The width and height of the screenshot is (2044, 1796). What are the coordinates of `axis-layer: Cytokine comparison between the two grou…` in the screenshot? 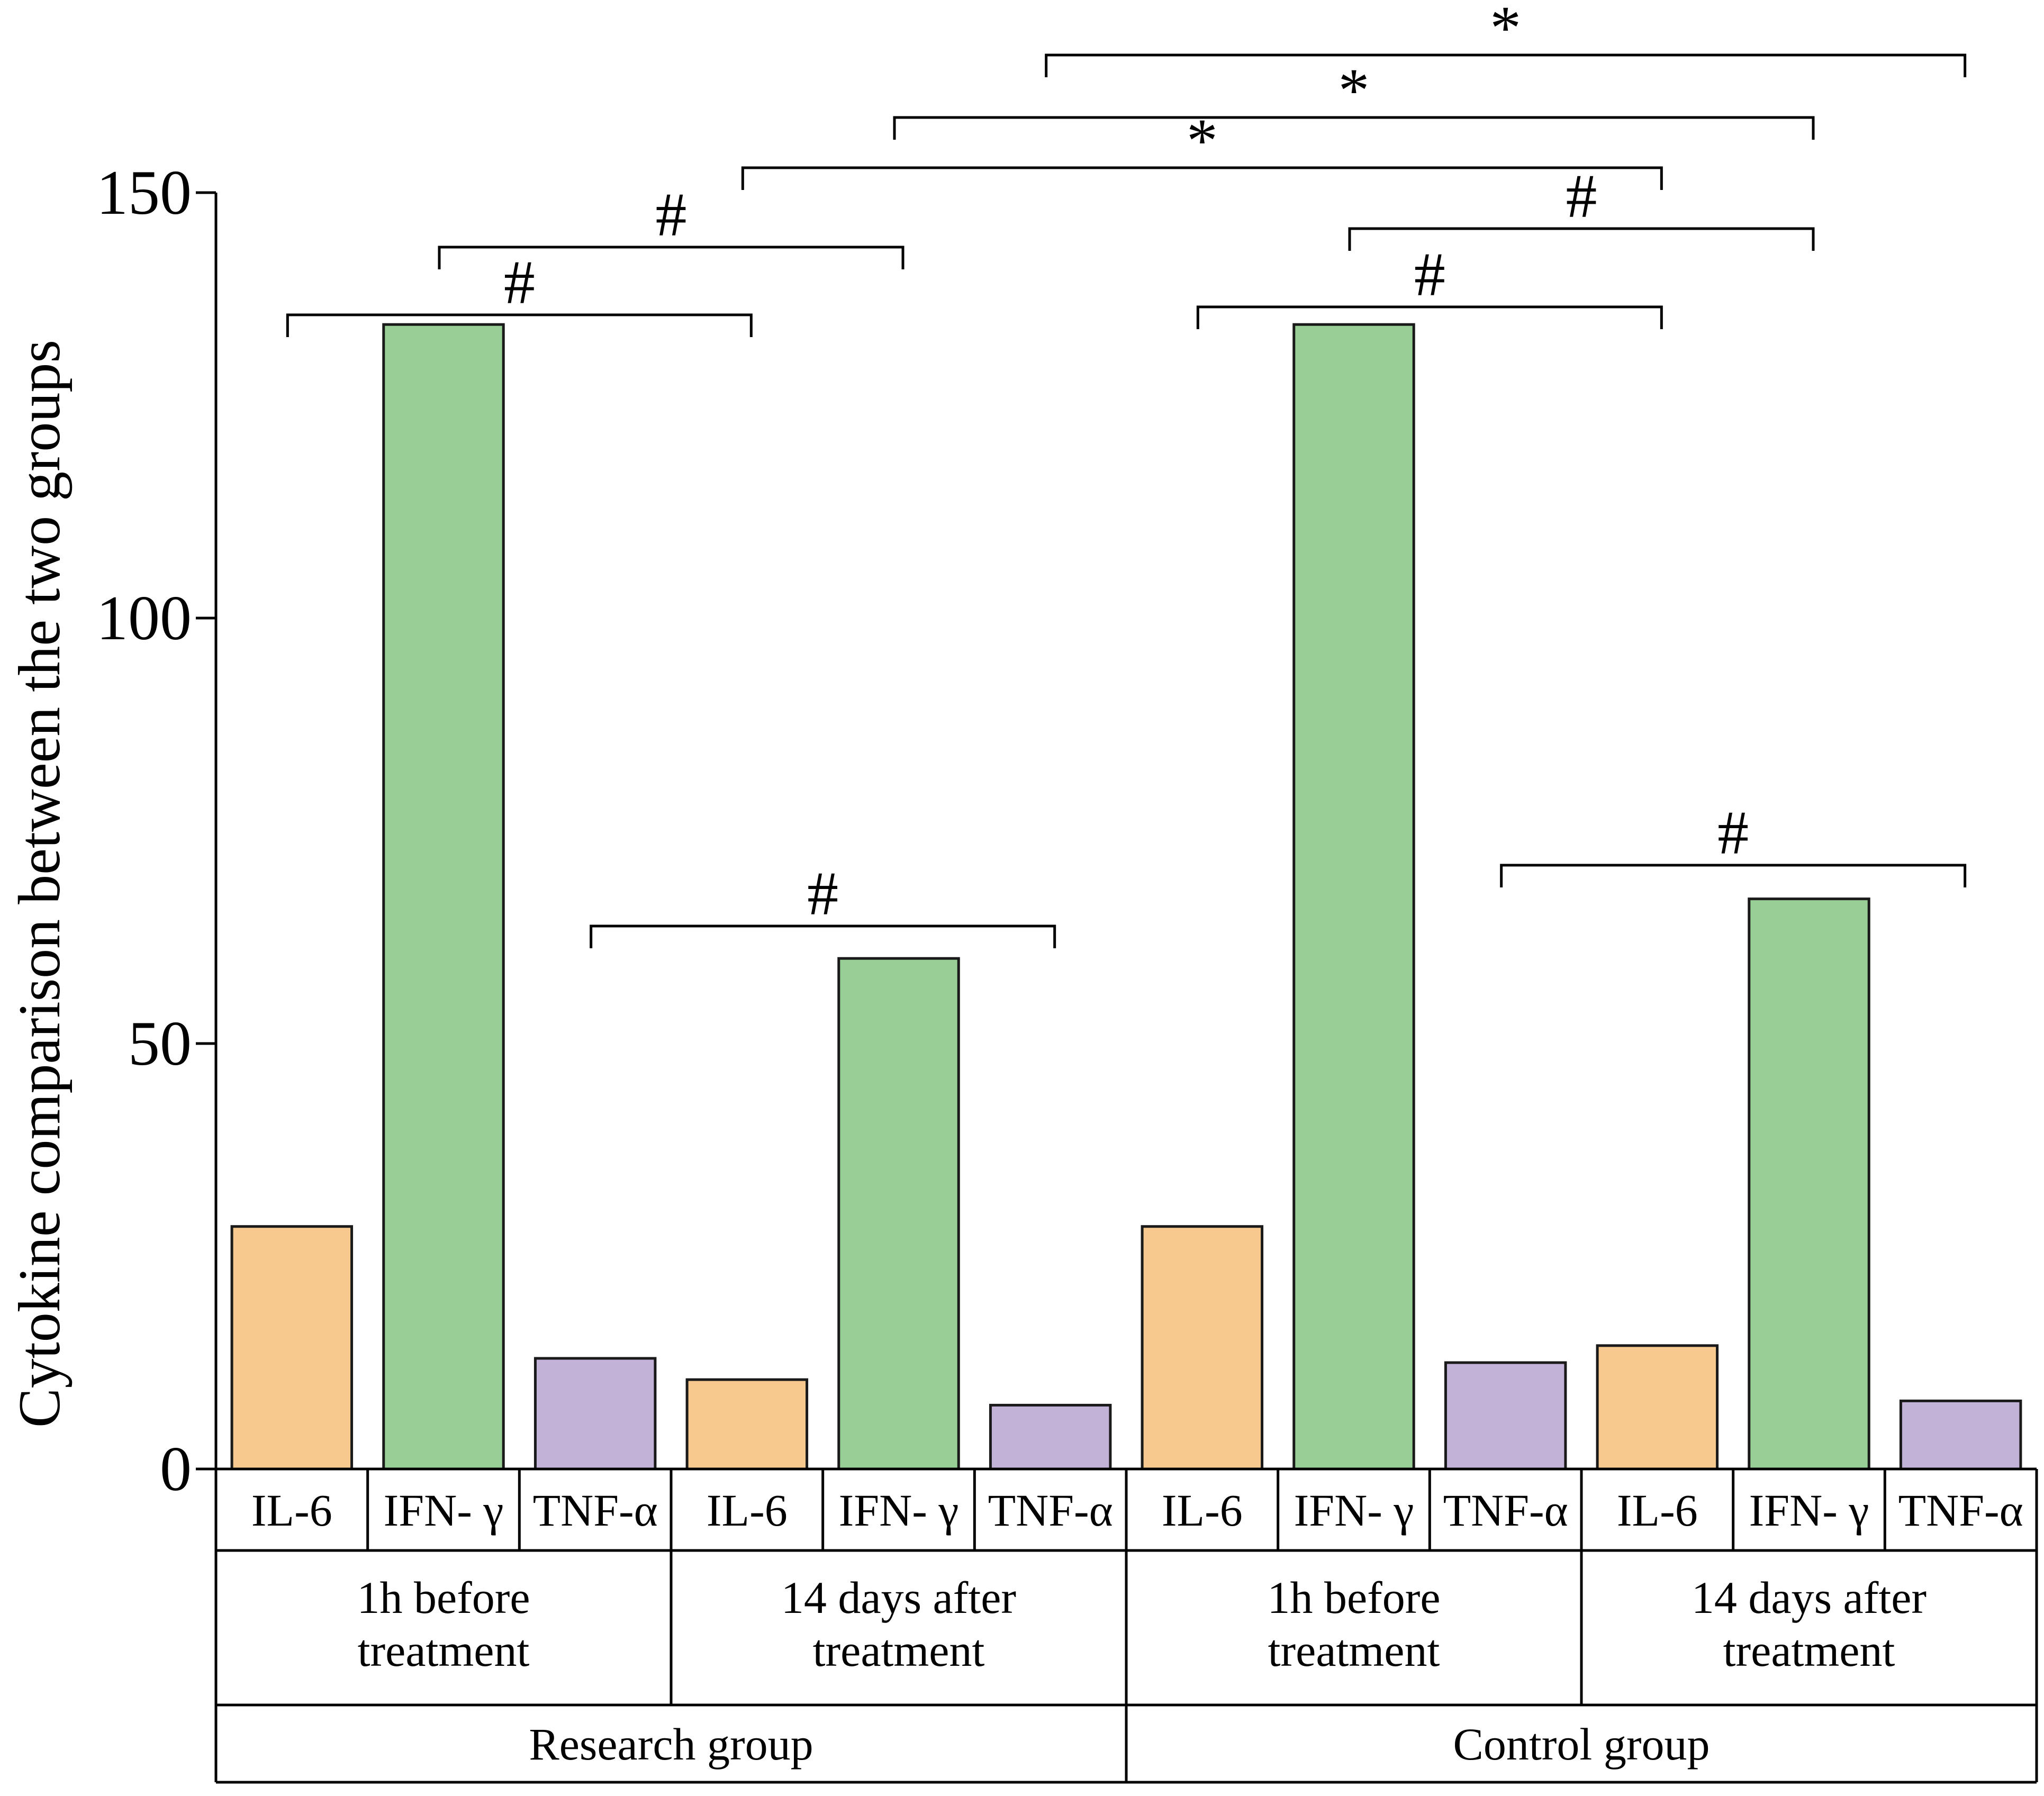 It's located at (112, 830).